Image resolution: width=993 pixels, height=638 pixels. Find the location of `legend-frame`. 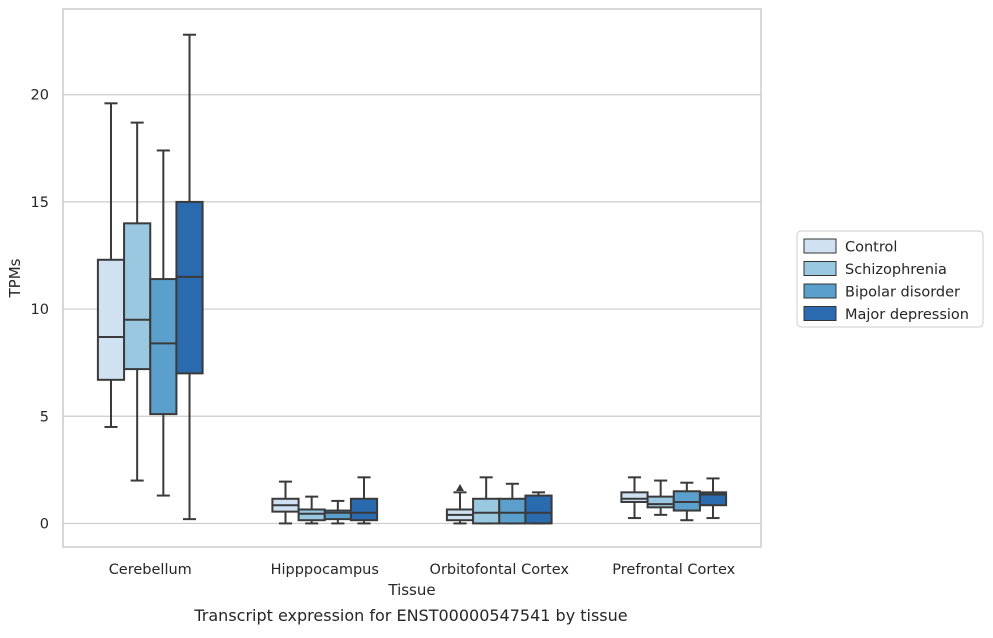

legend-frame is located at coordinates (890, 279).